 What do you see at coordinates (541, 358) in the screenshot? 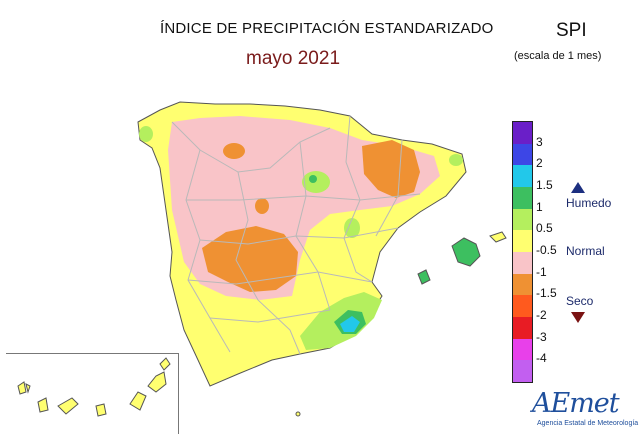
I see `legend-tick-label: -4` at bounding box center [541, 358].